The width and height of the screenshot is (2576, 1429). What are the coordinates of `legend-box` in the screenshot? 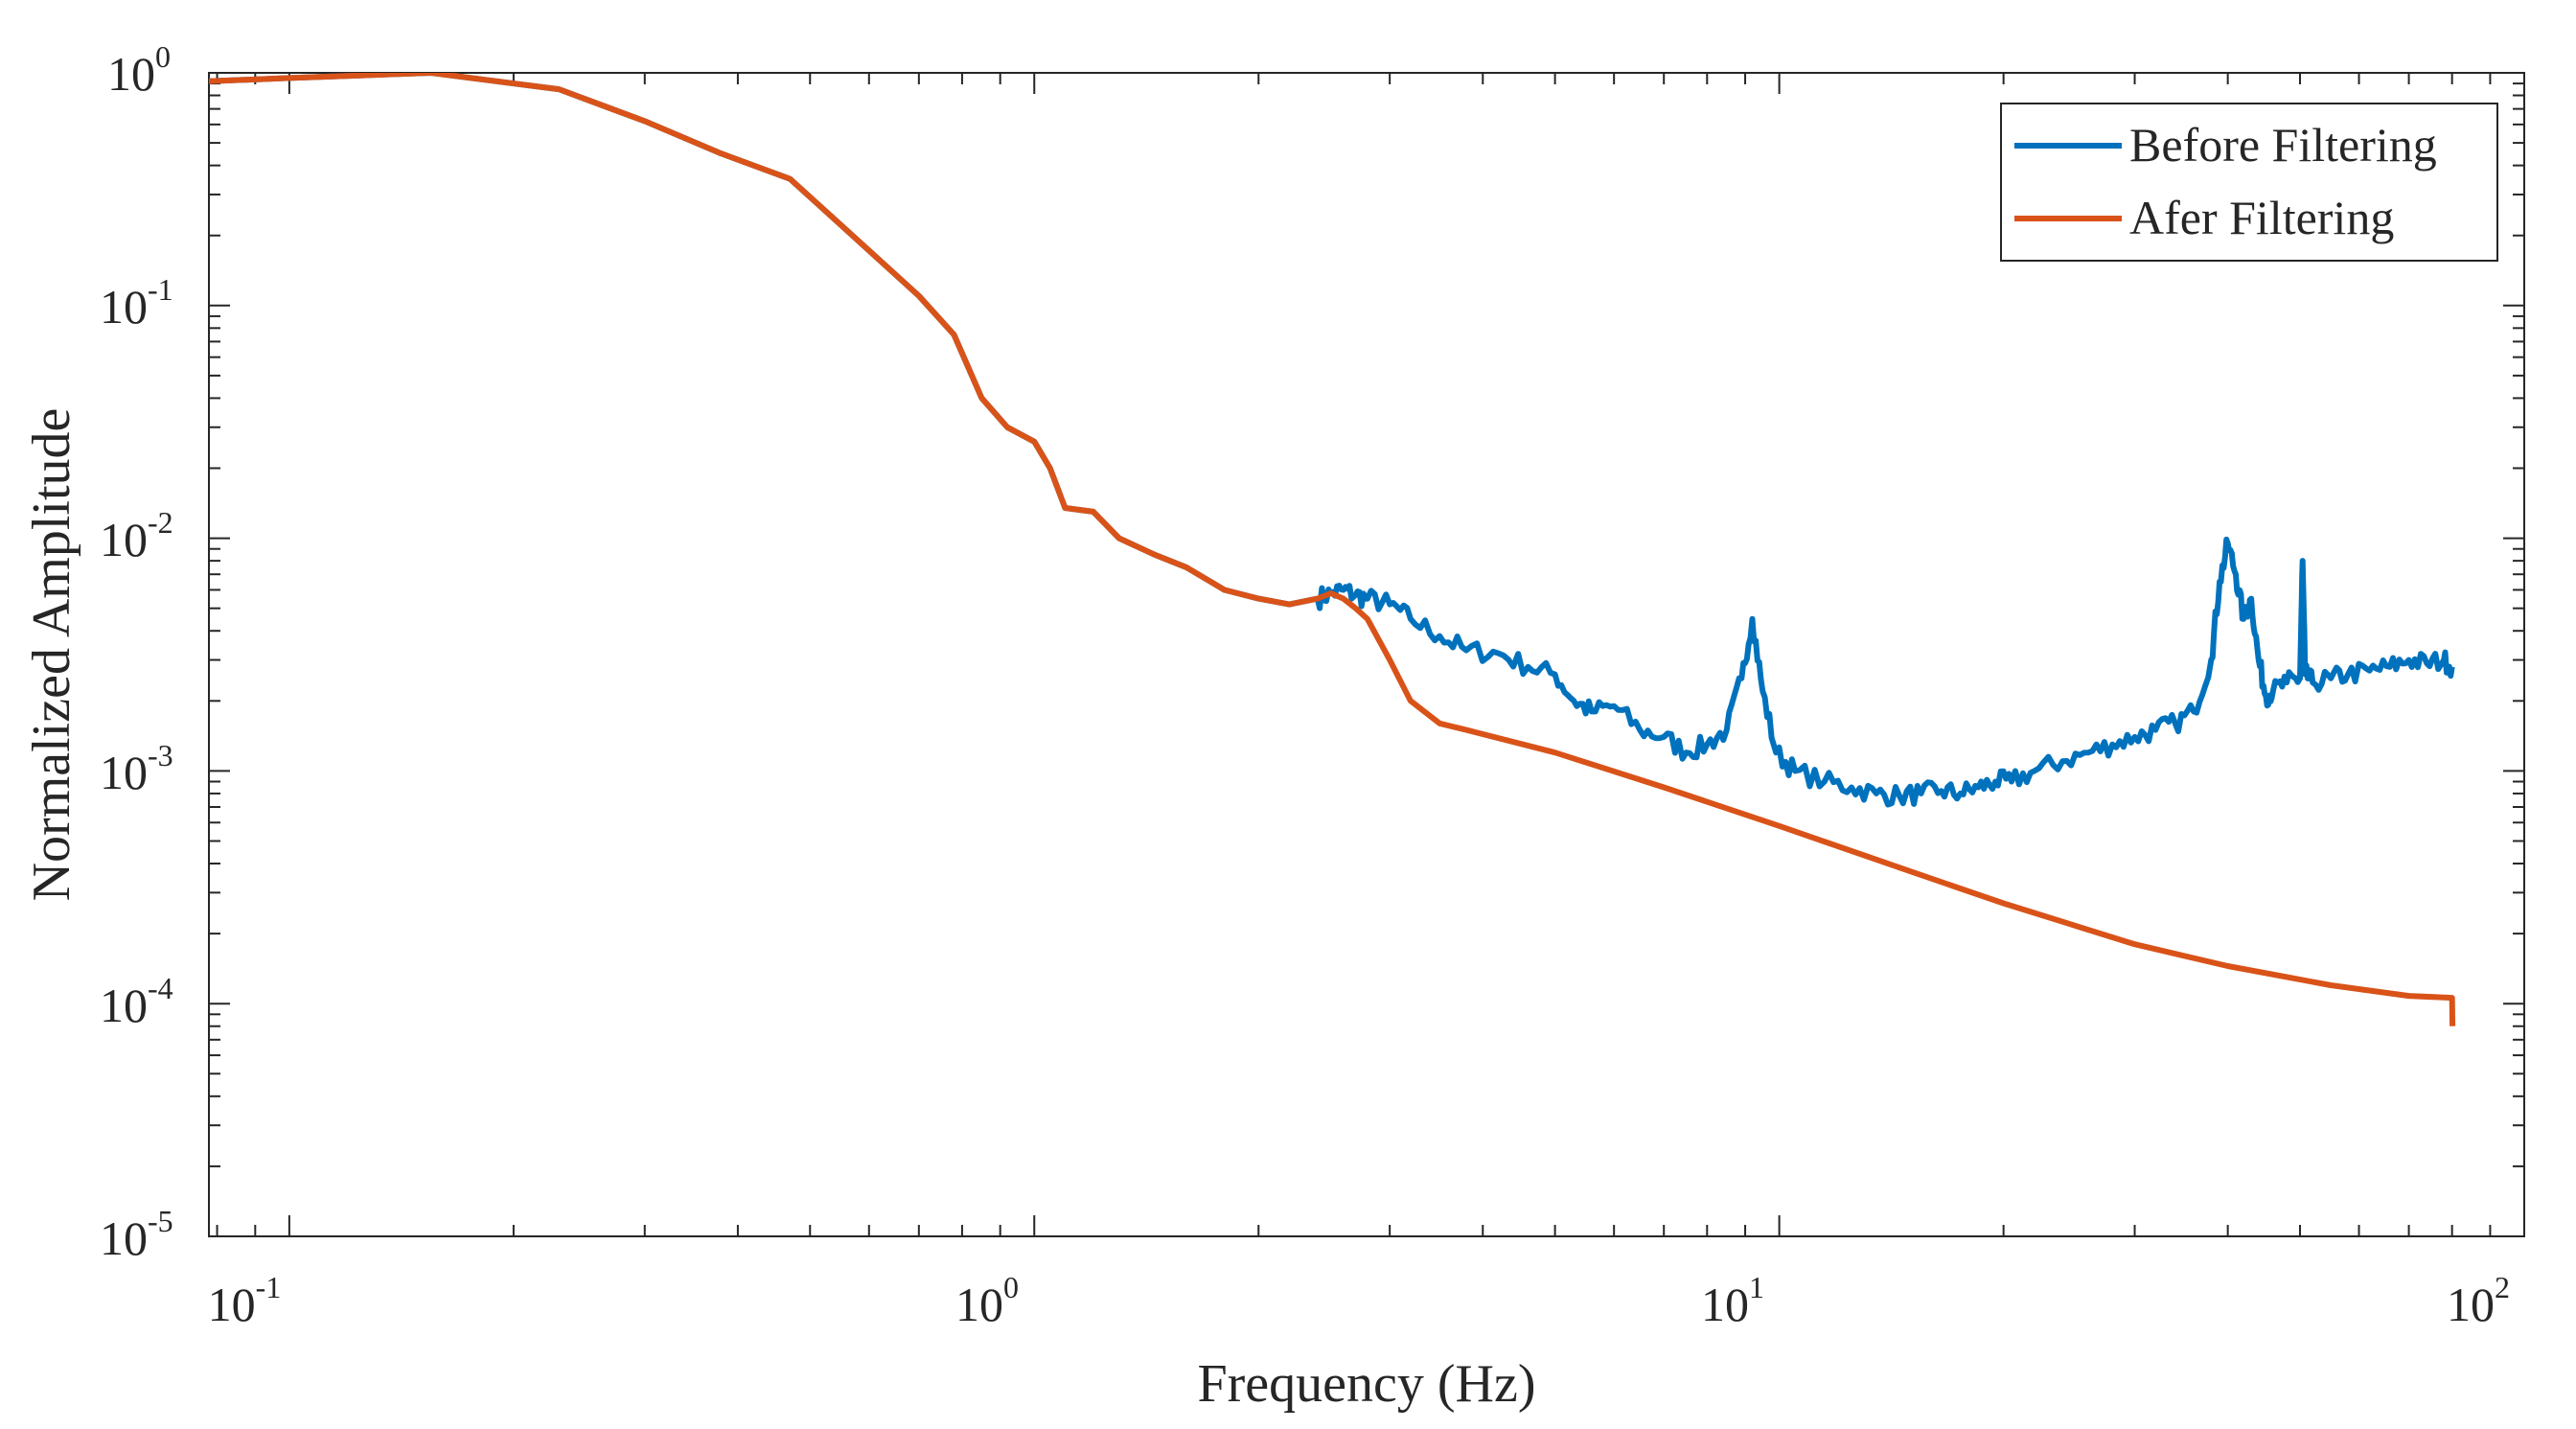 It's located at (2249, 182).